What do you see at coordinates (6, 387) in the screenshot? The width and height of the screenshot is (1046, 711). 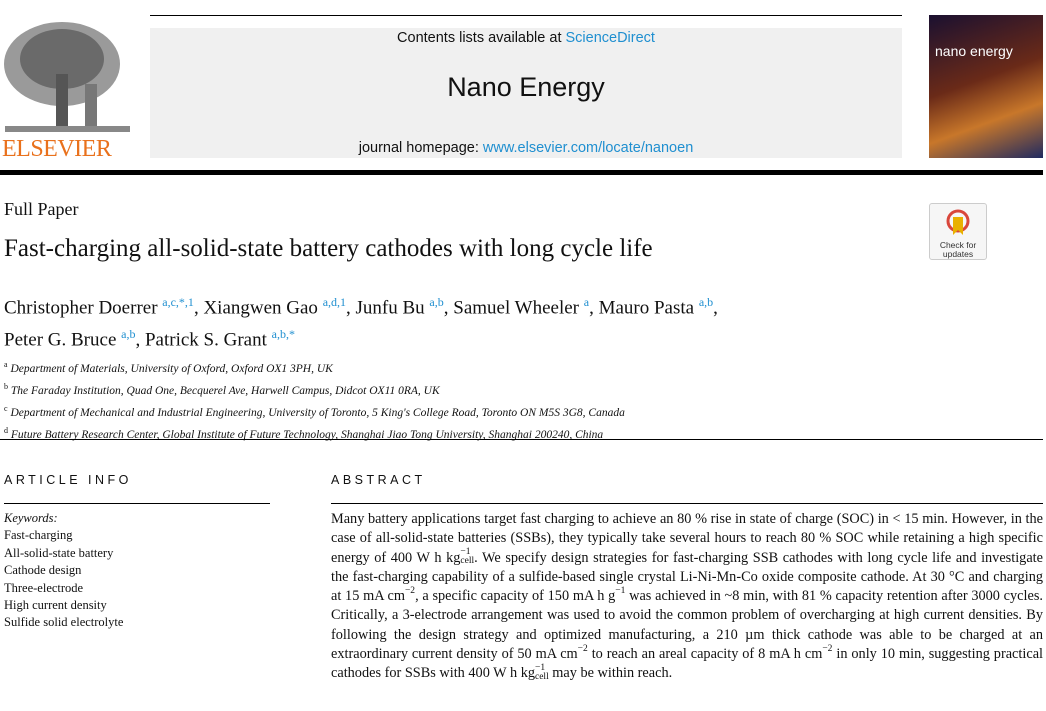 I see `affiliation-key: b` at bounding box center [6, 387].